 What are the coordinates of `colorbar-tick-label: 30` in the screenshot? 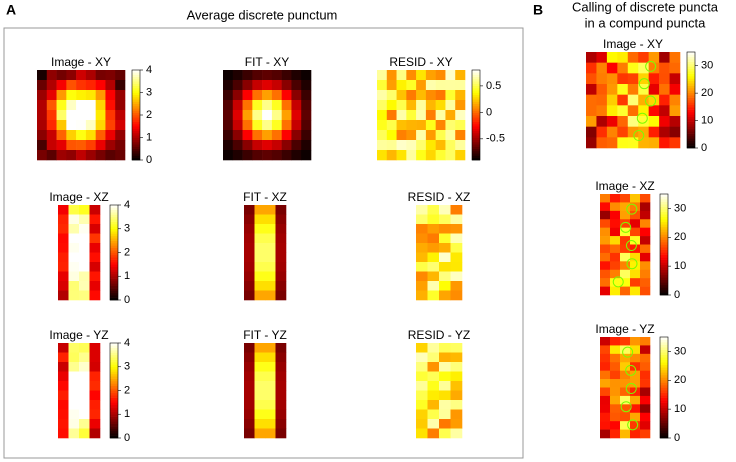 It's located at (707, 66).